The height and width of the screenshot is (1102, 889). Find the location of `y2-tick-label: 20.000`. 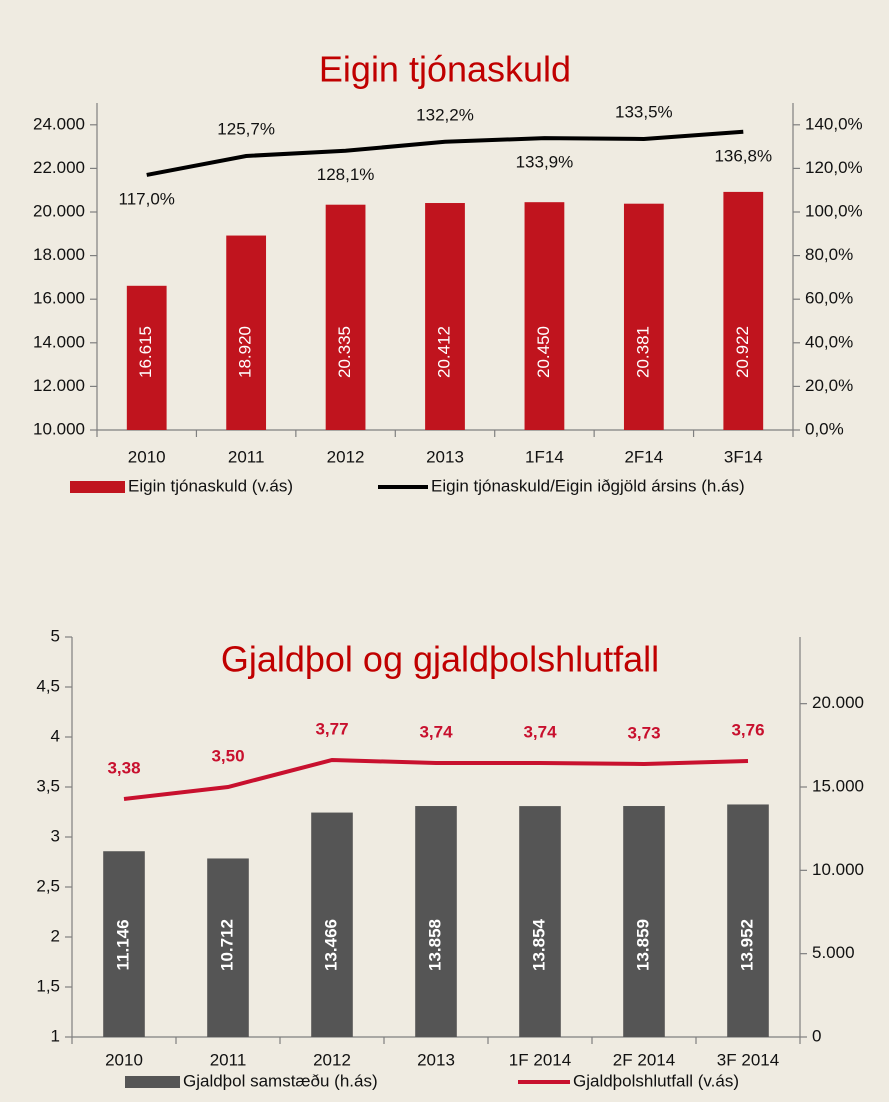

y2-tick-label: 20.000 is located at coordinates (838, 702).